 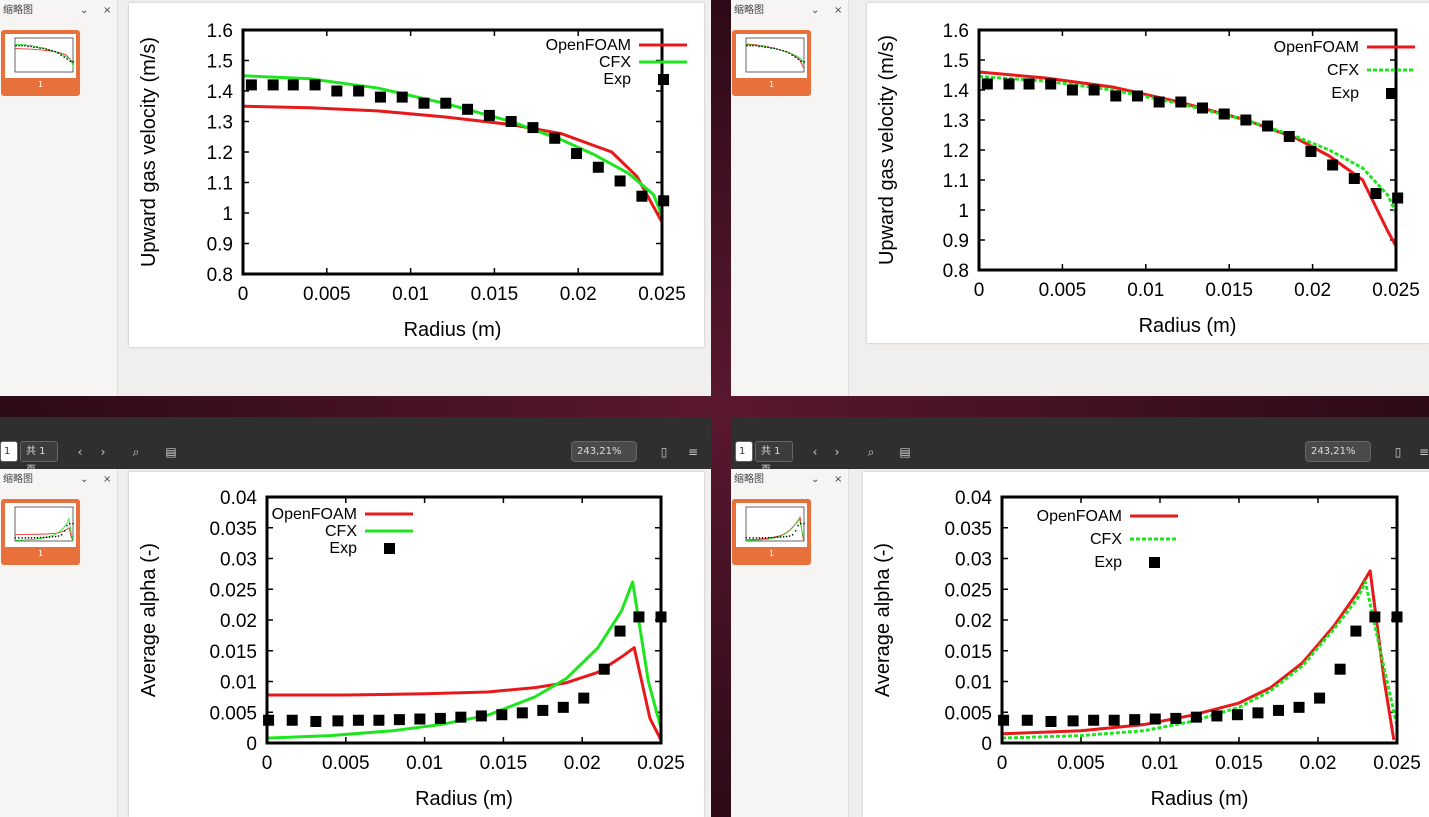 What do you see at coordinates (973, 683) in the screenshot?
I see `y-tick-label: 0.01` at bounding box center [973, 683].